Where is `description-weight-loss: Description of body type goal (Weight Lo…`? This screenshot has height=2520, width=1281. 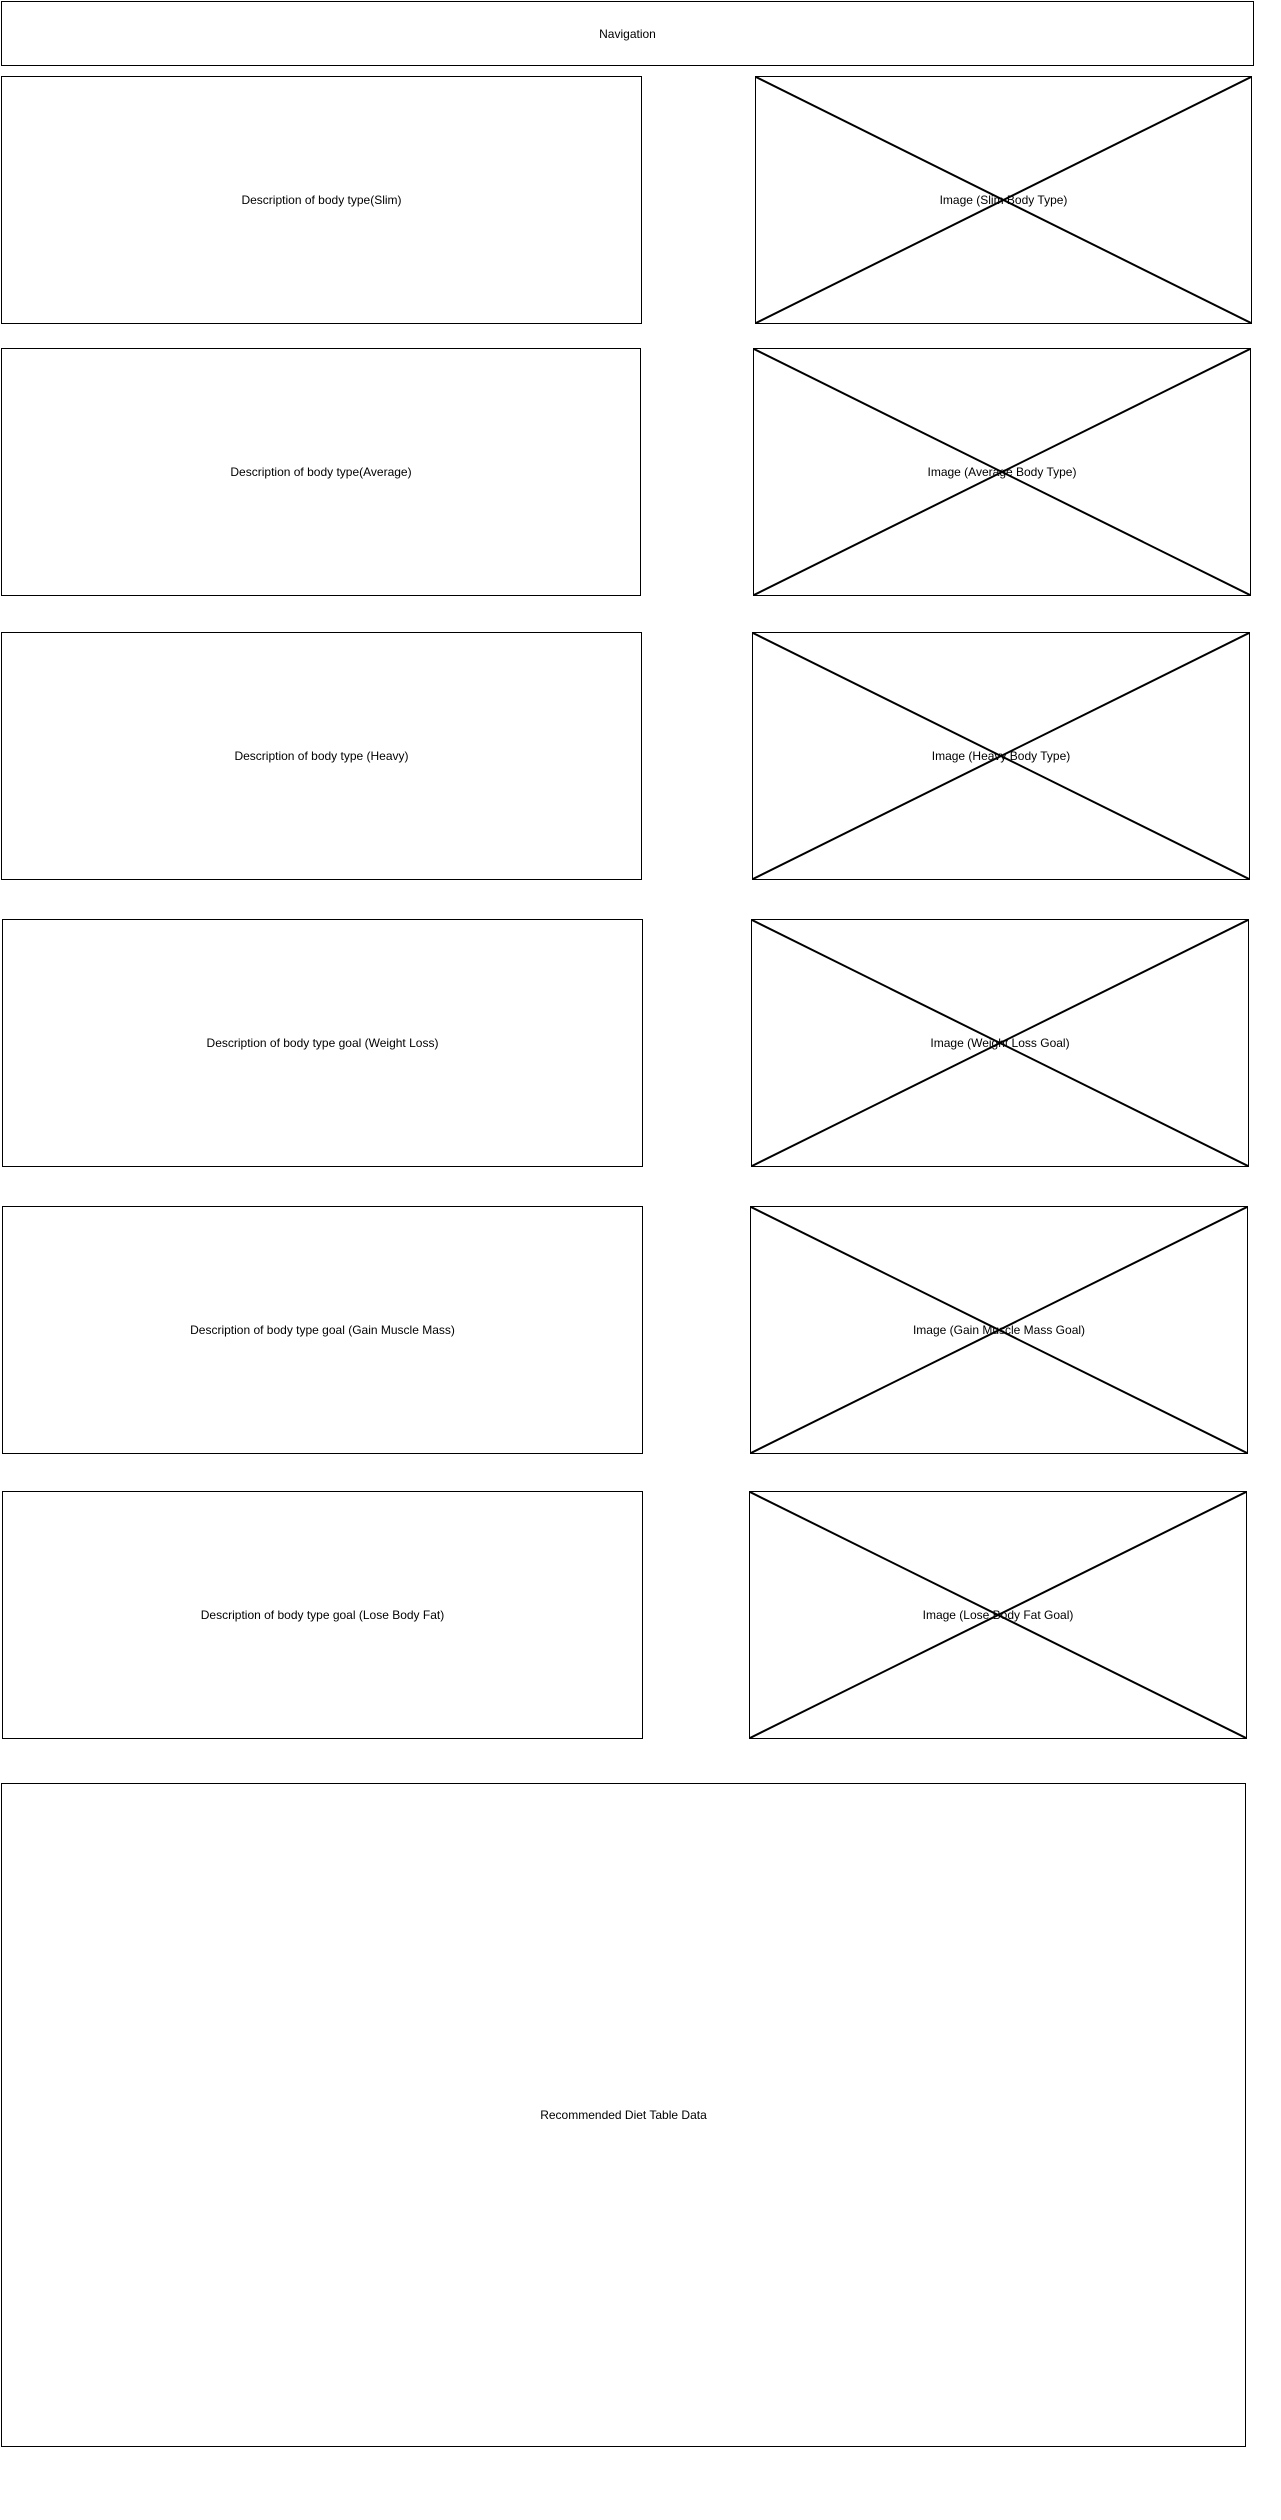 description-weight-loss: Description of body type goal (Weight Lo… is located at coordinates (322, 1043).